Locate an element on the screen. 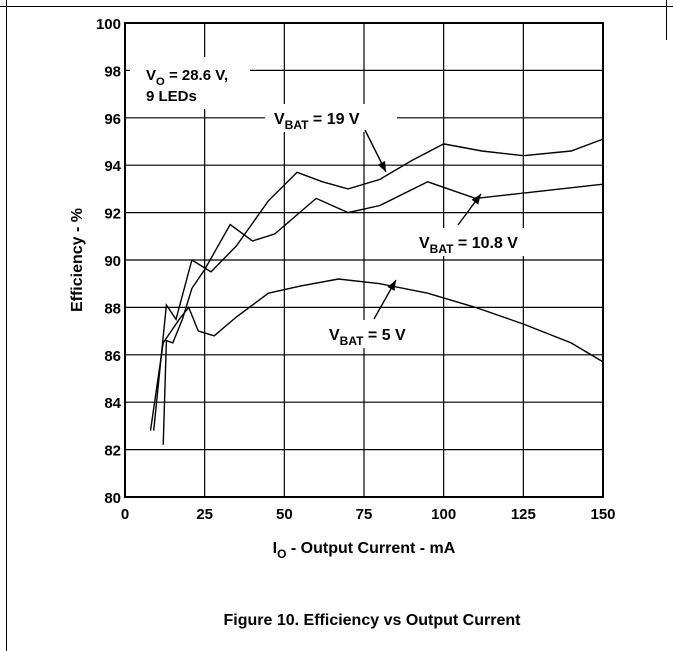 The image size is (673, 651). x-tick-label: 150 is located at coordinates (602, 514).